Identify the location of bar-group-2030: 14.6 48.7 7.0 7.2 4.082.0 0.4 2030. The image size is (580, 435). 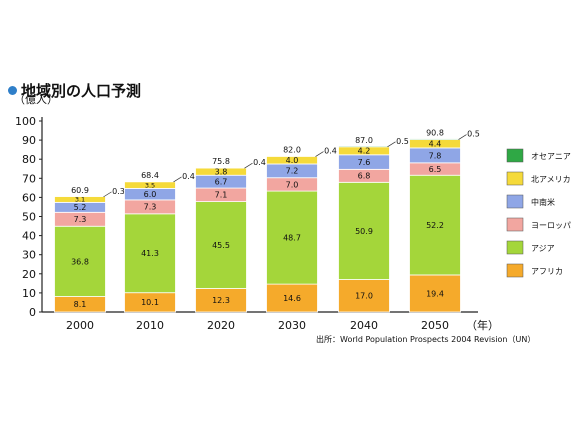
(301, 239).